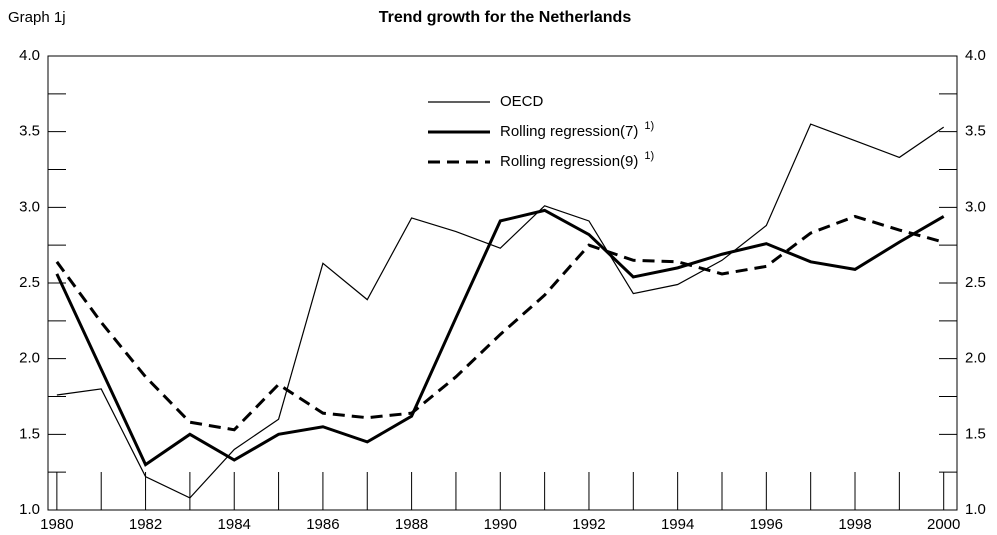 This screenshot has width=997, height=535. Describe the element at coordinates (234, 524) in the screenshot. I see `x-tick-label: 1984` at that location.